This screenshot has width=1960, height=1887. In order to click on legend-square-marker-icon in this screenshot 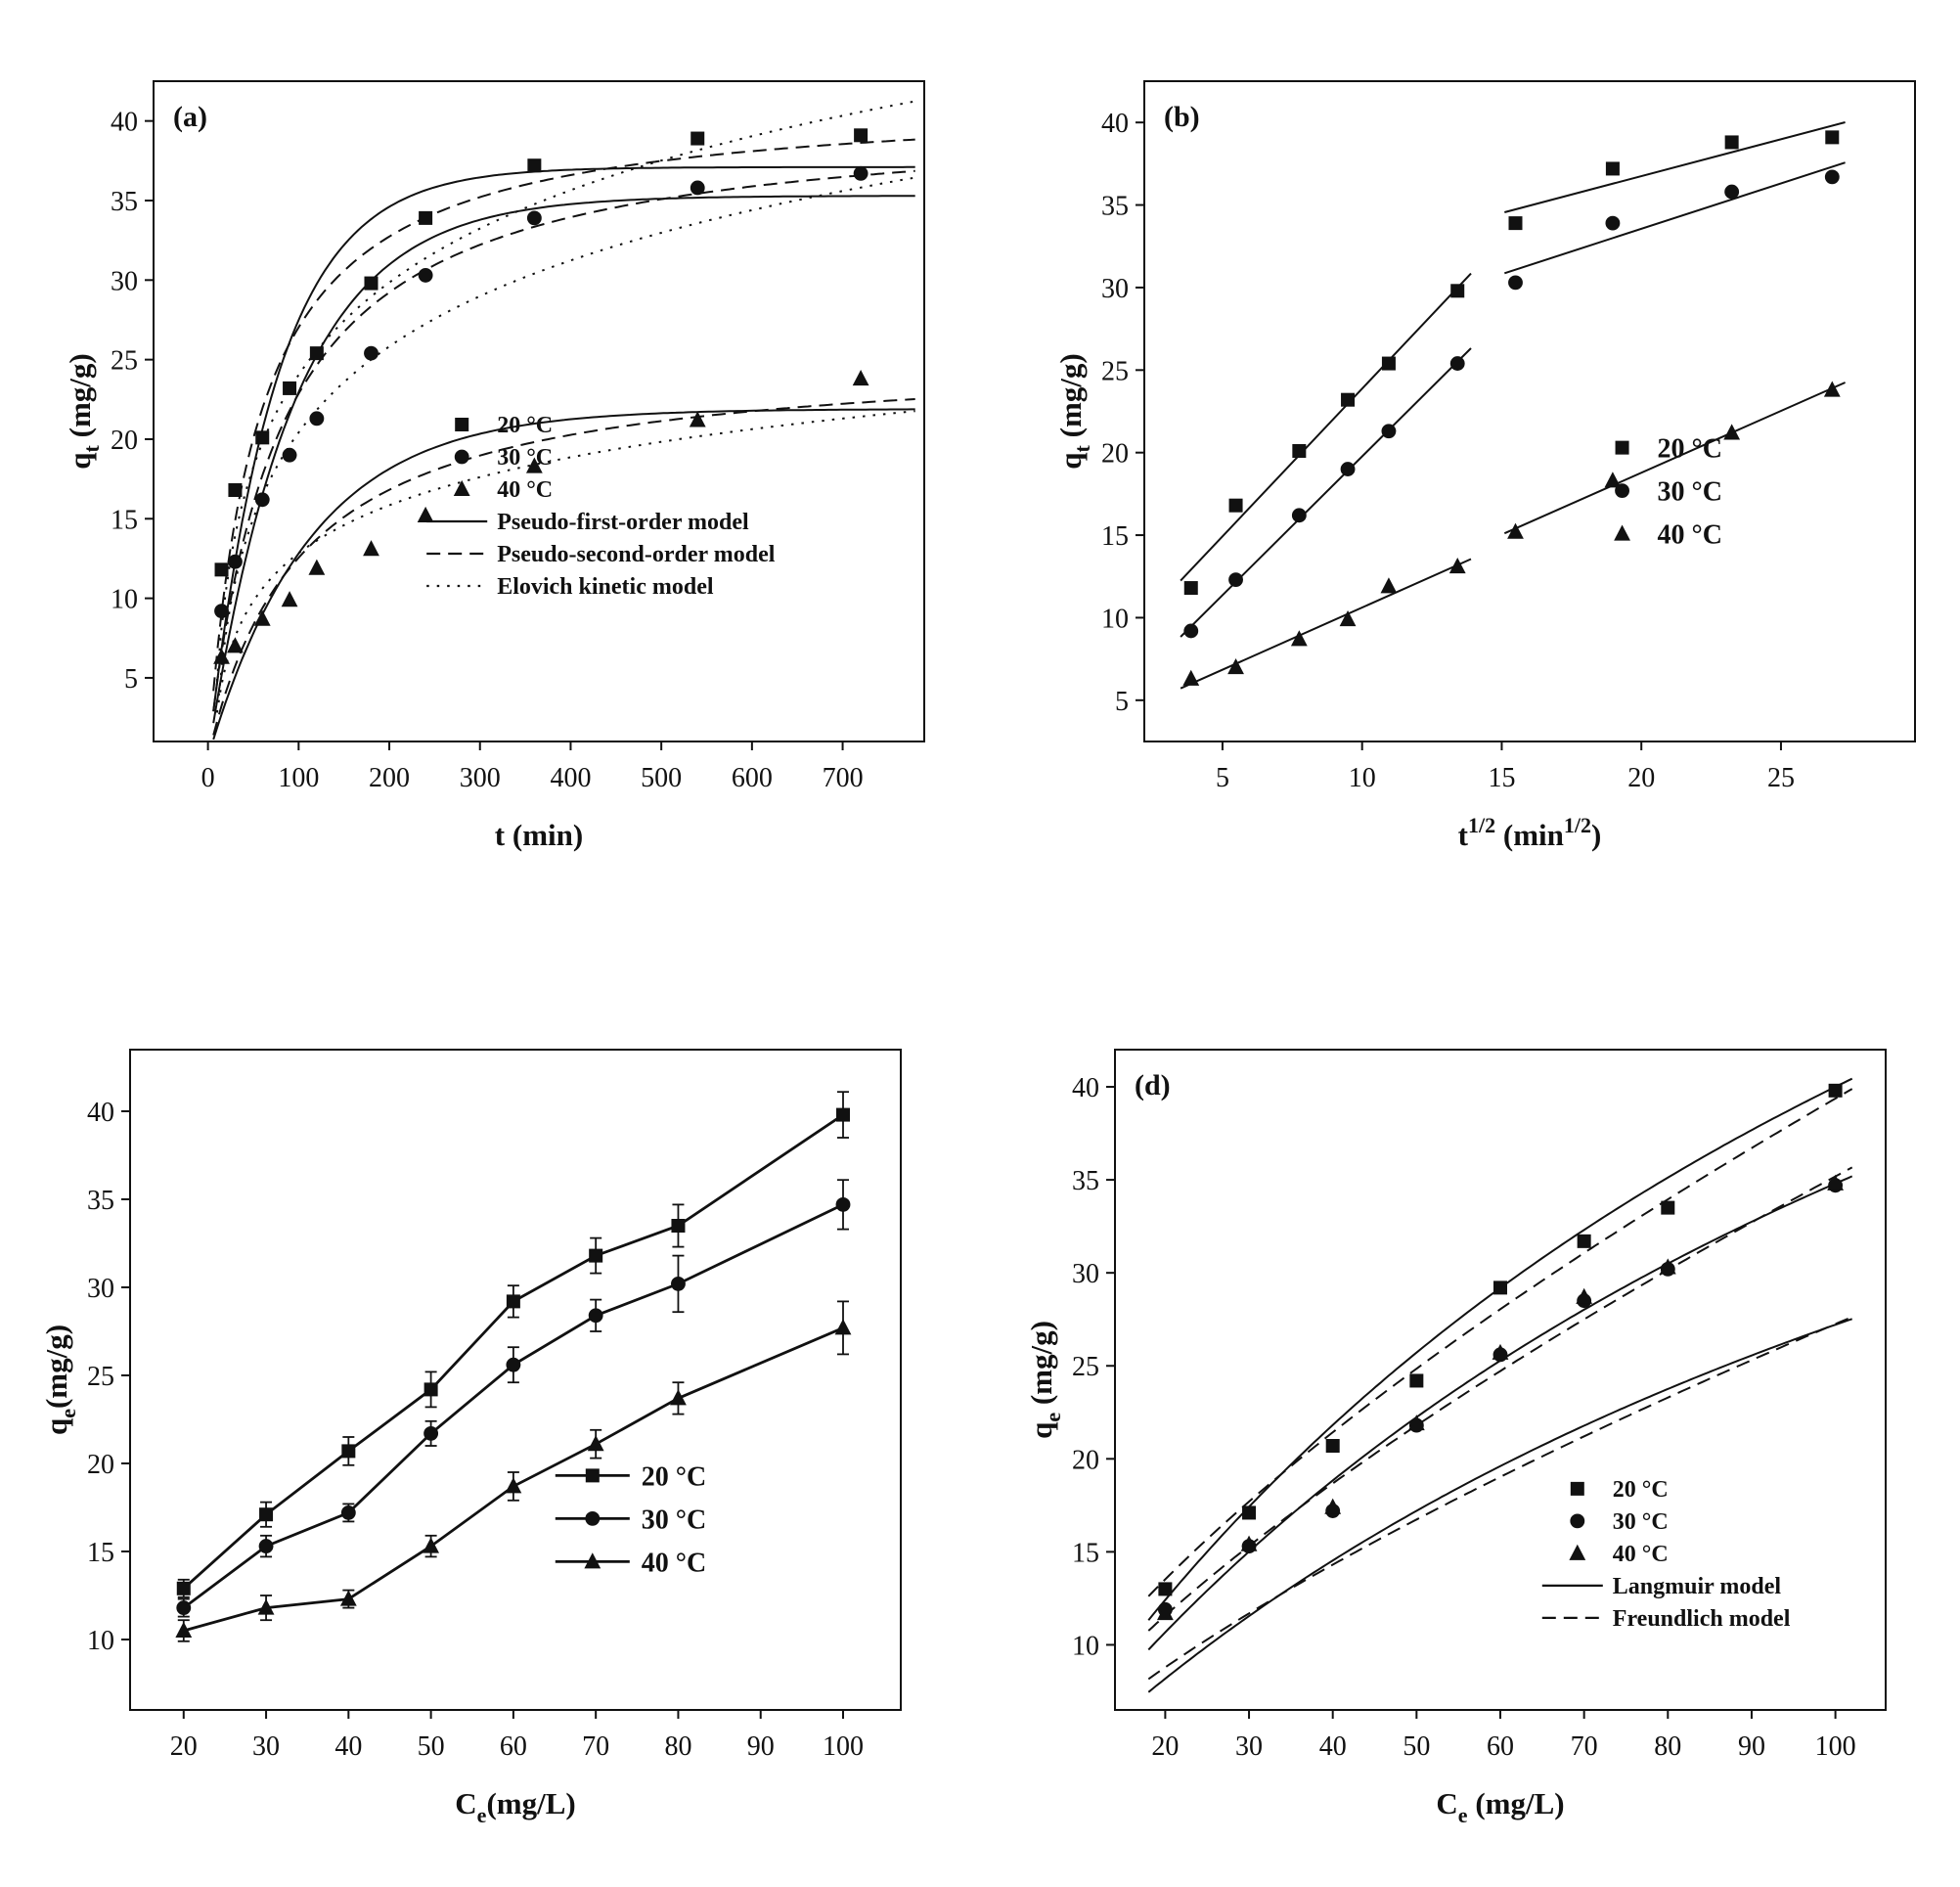, I will do `click(592, 1476)`.